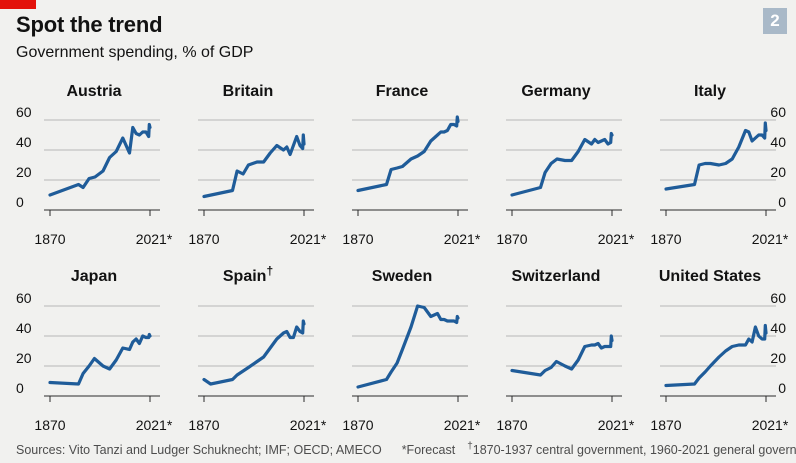 The width and height of the screenshot is (796, 463). What do you see at coordinates (770, 425) in the screenshot?
I see `united-states-xtick-label-end: 2021*` at bounding box center [770, 425].